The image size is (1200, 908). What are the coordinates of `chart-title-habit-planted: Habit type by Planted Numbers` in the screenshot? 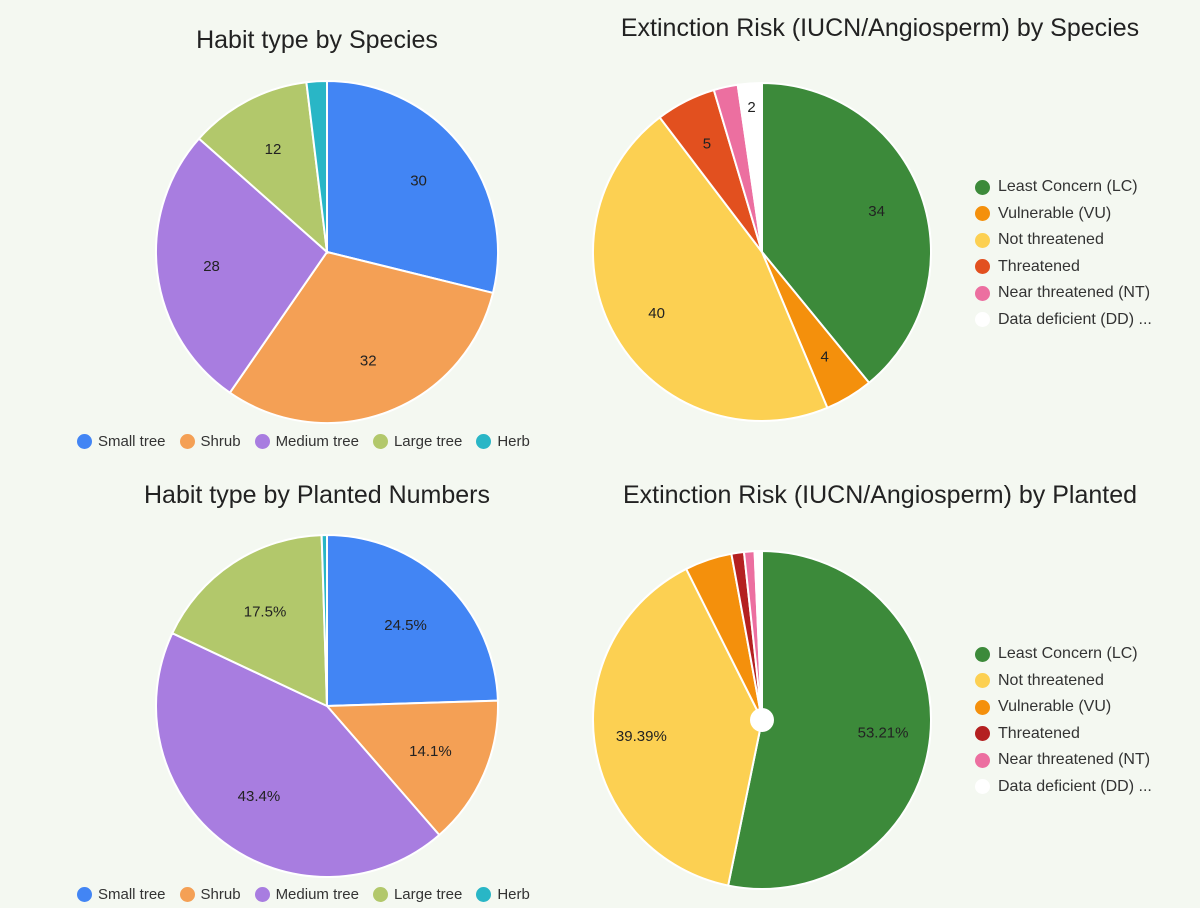 It's located at (317, 495).